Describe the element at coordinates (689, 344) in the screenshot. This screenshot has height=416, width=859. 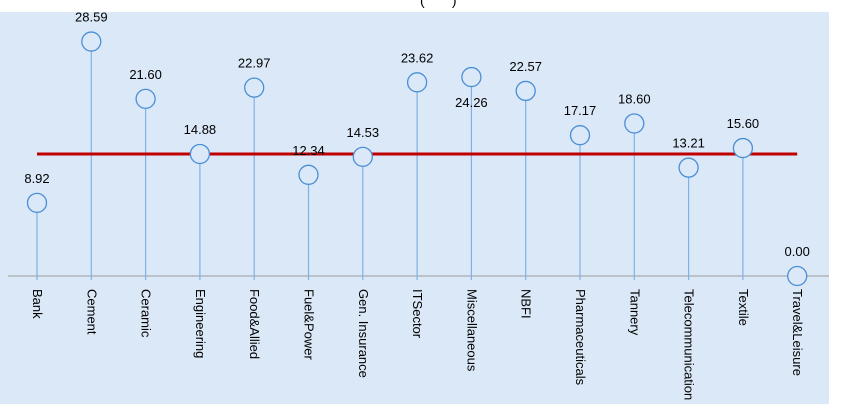
I see `x-tick-label: Telecommunication` at that location.